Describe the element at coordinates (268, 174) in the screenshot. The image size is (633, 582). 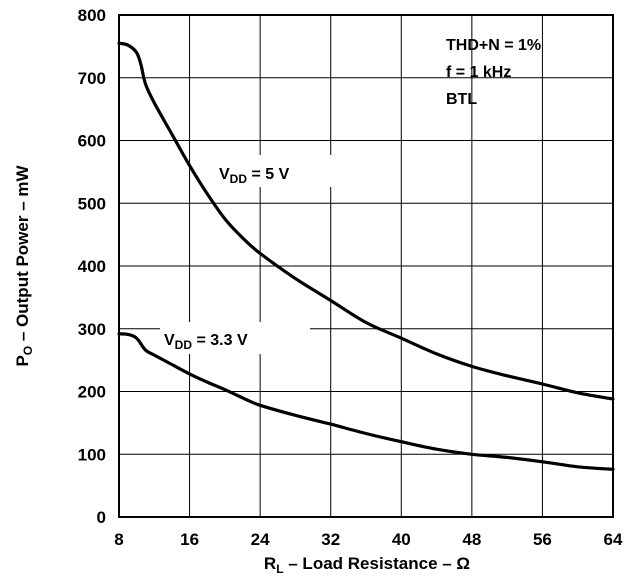
I see `series-label-5v-rest: = 5 V` at that location.